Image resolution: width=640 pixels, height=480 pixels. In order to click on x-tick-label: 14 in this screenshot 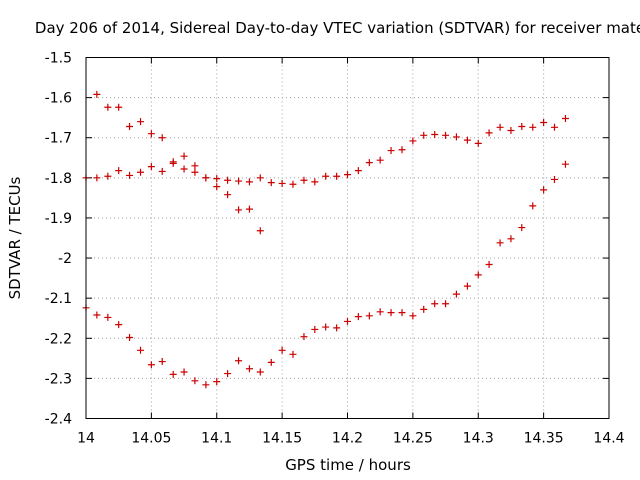, I will do `click(86, 439)`.